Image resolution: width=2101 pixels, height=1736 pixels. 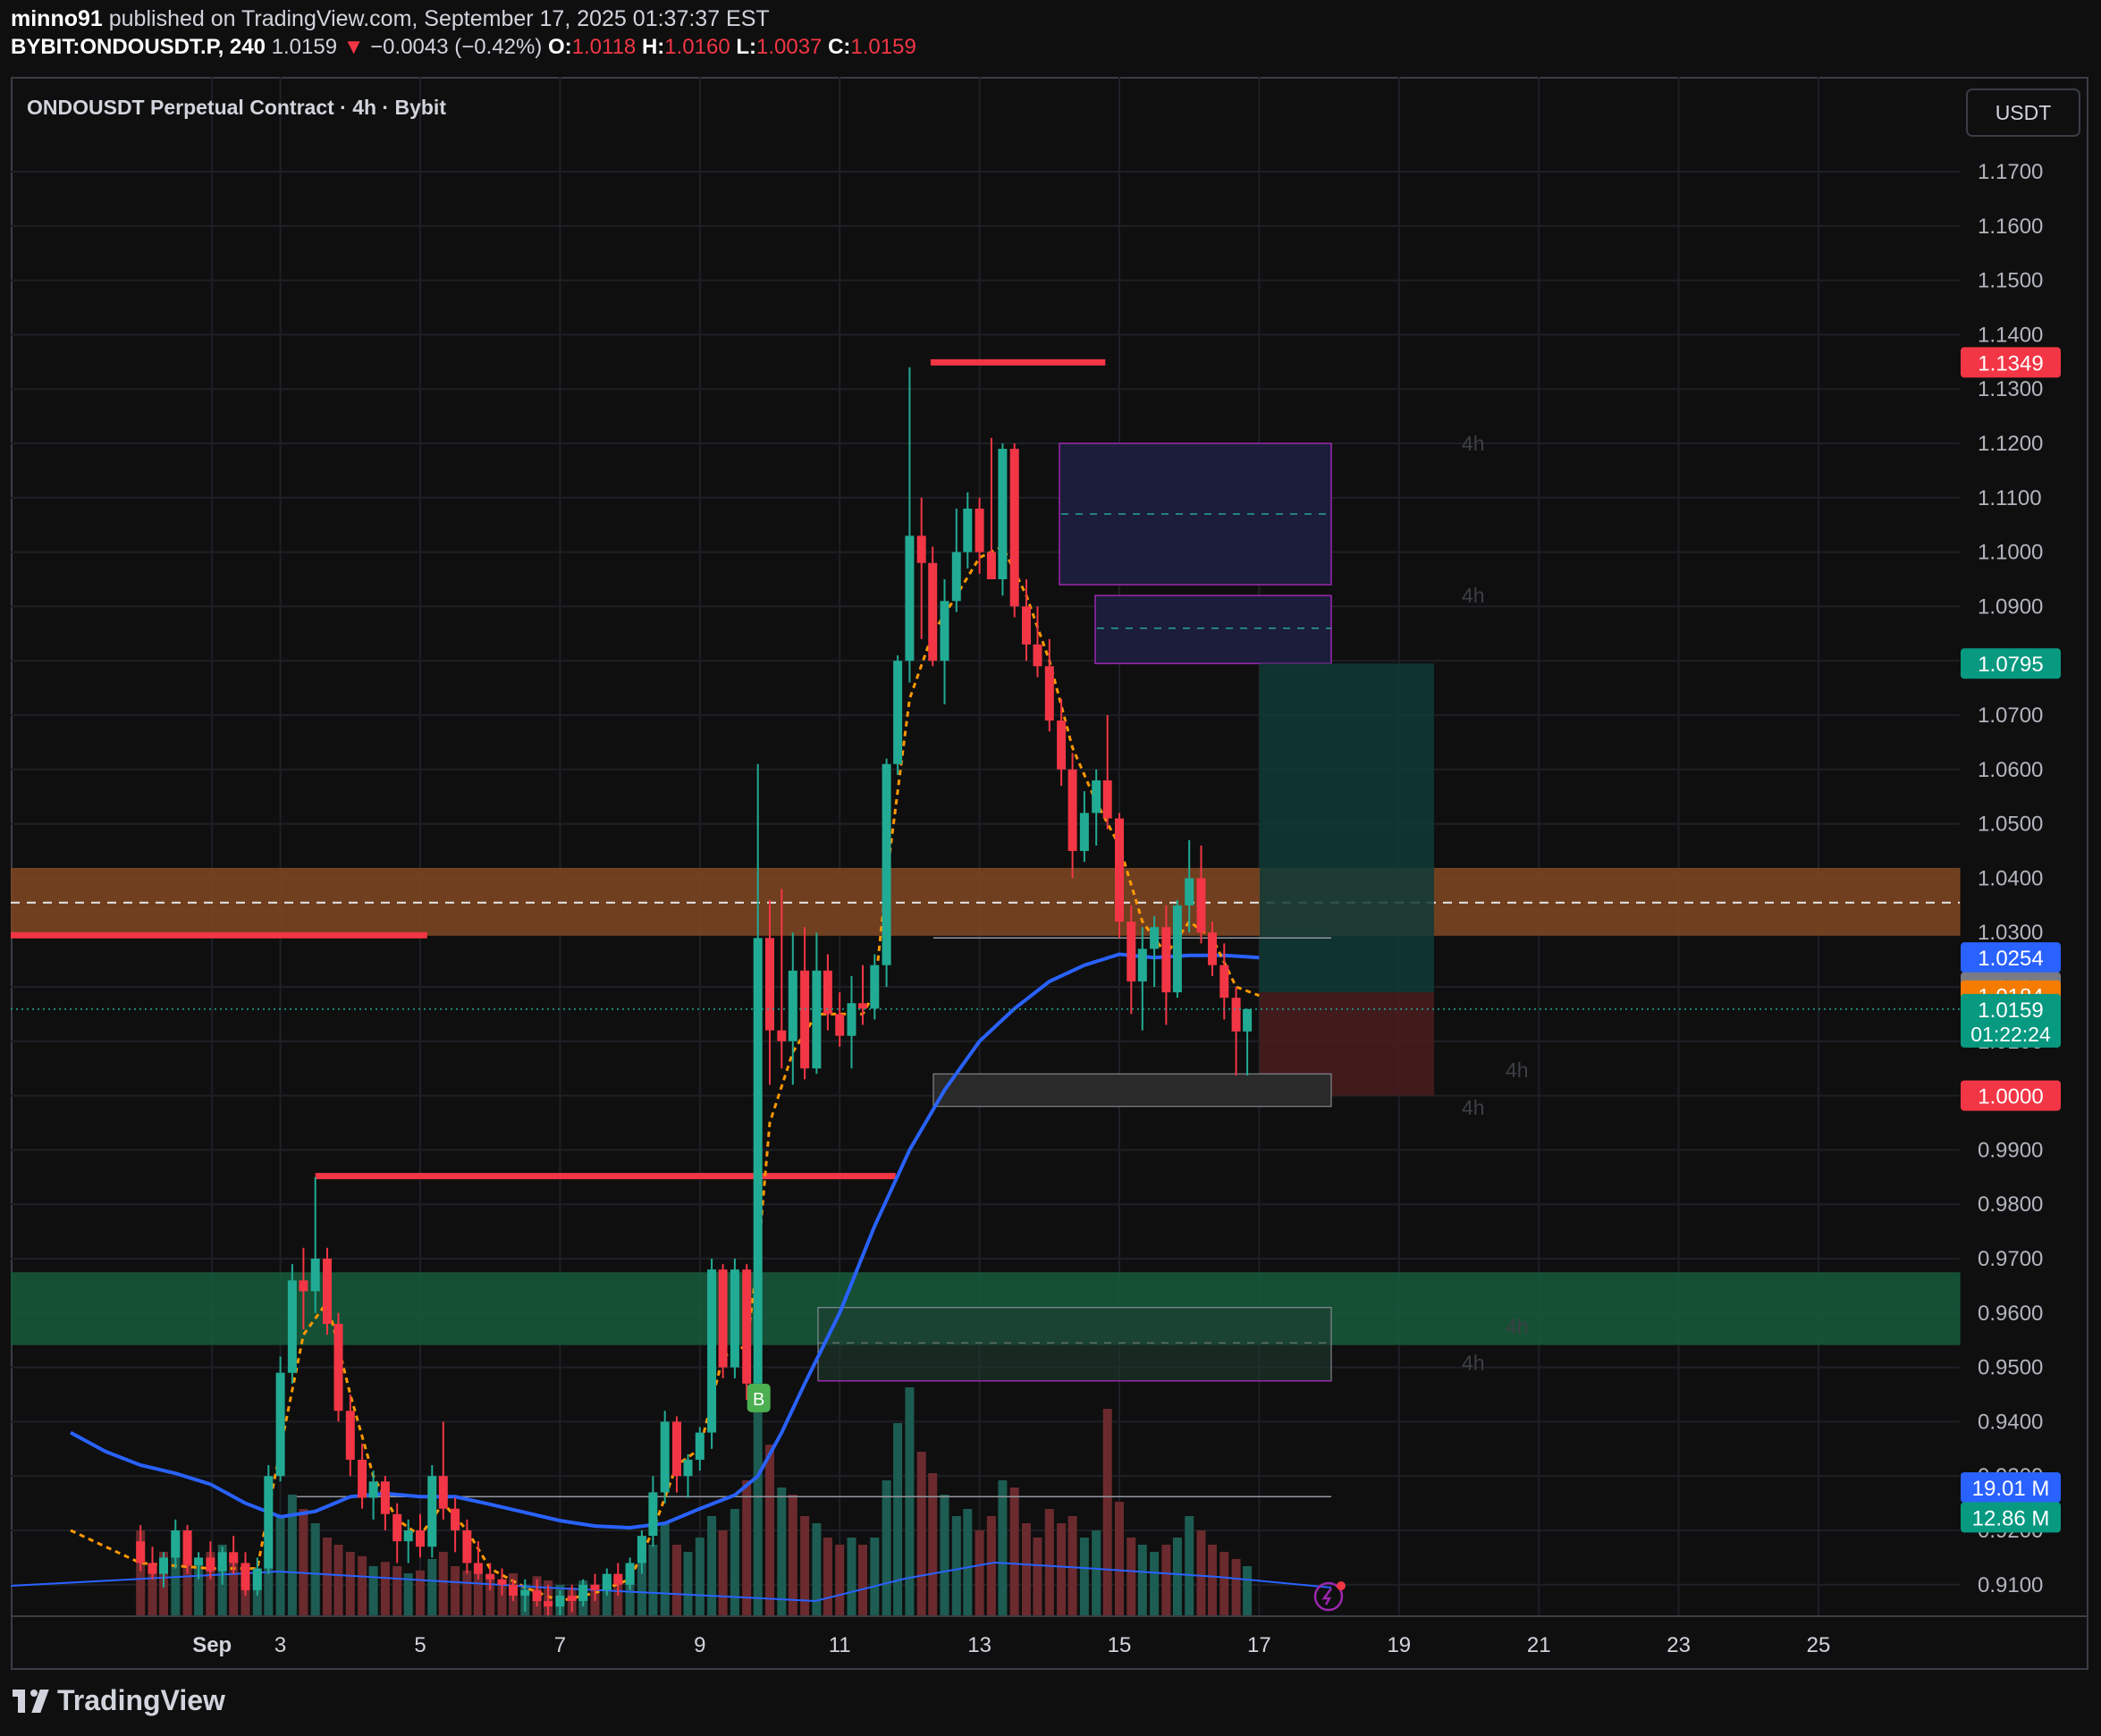 I want to click on y-tick-label: 1.1700, so click(x=2010, y=172).